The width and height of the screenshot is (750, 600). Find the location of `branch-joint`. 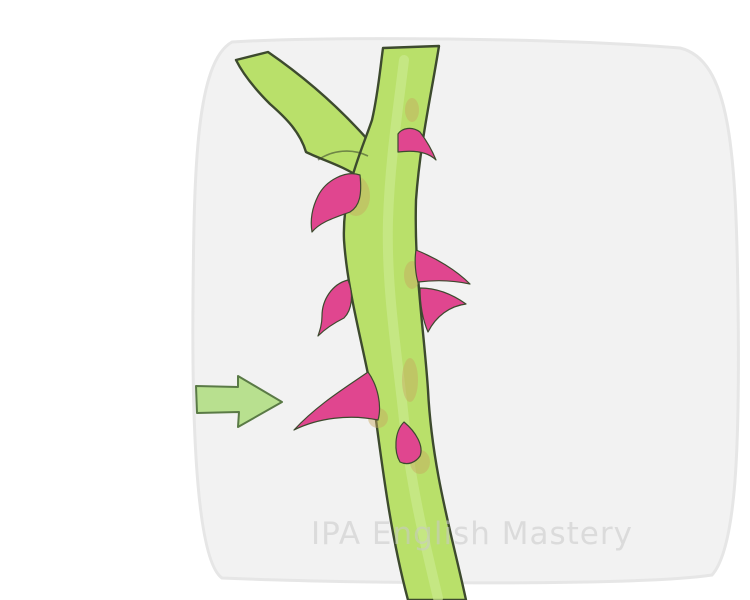

branch-joint is located at coordinates (343, 155).